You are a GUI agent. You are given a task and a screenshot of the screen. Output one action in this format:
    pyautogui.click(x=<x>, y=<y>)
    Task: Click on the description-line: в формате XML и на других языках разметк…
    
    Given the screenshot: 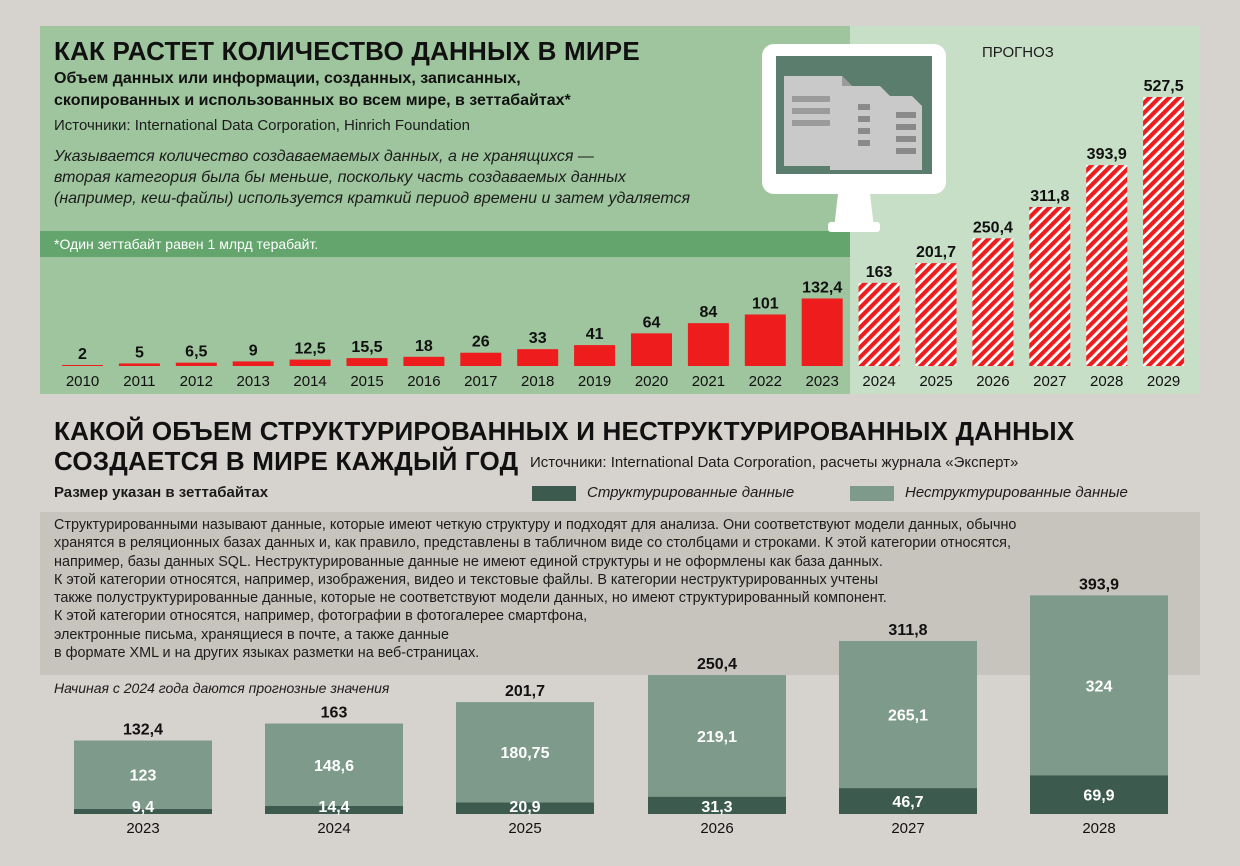 What is the action you would take?
    pyautogui.click(x=267, y=653)
    